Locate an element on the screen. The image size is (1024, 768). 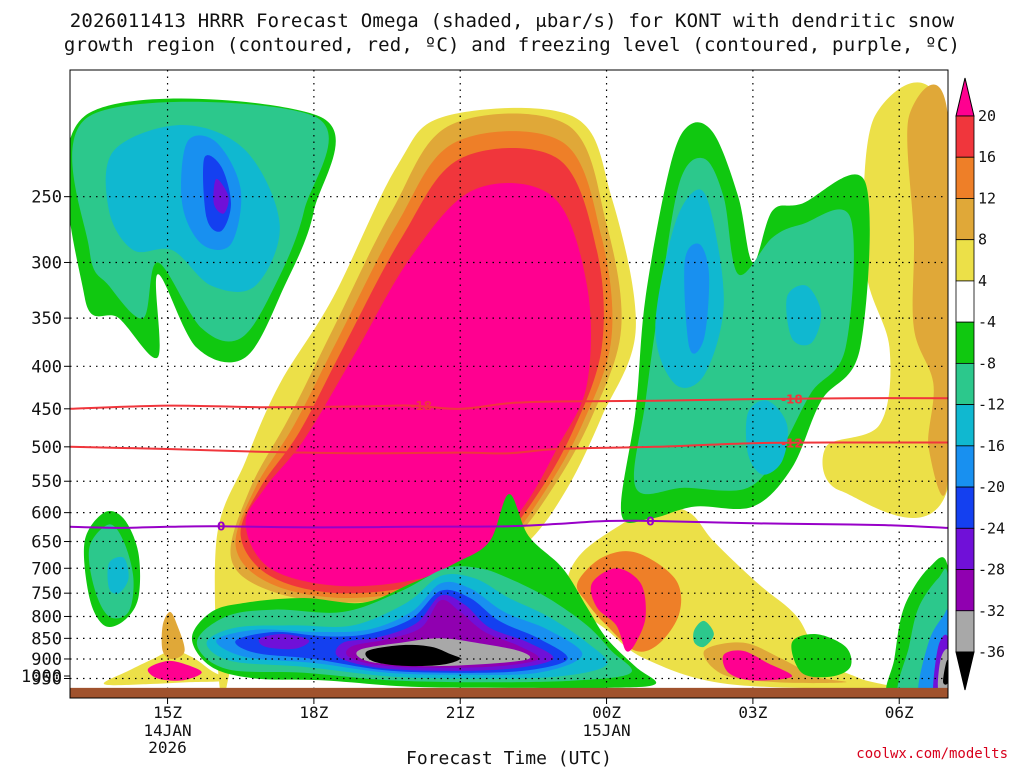
y-tick-label: 250 is located at coordinates (46, 198).